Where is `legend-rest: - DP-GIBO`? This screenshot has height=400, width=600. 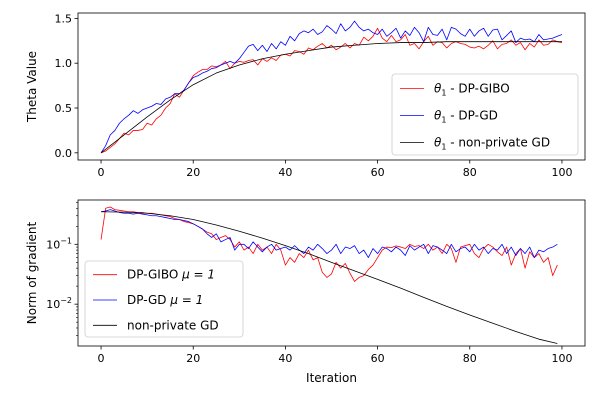 legend-rest: - DP-GIBO is located at coordinates (477, 89).